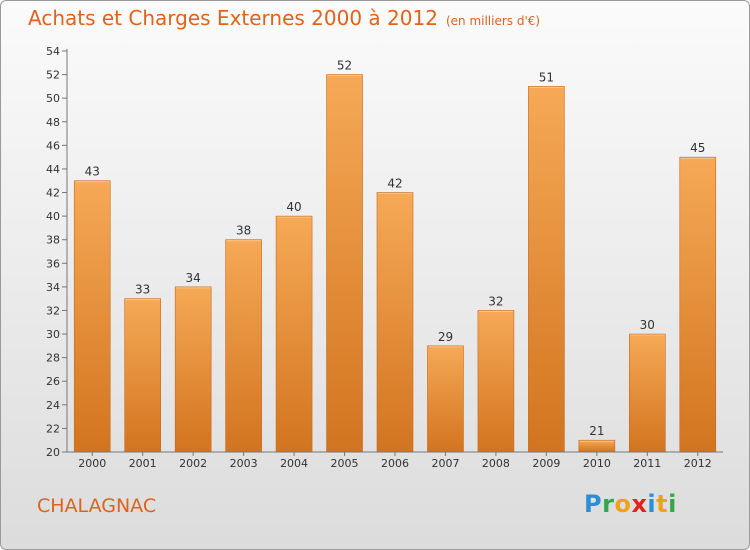 The image size is (750, 550). Describe the element at coordinates (53, 310) in the screenshot. I see `y-tick-label: 32` at that location.